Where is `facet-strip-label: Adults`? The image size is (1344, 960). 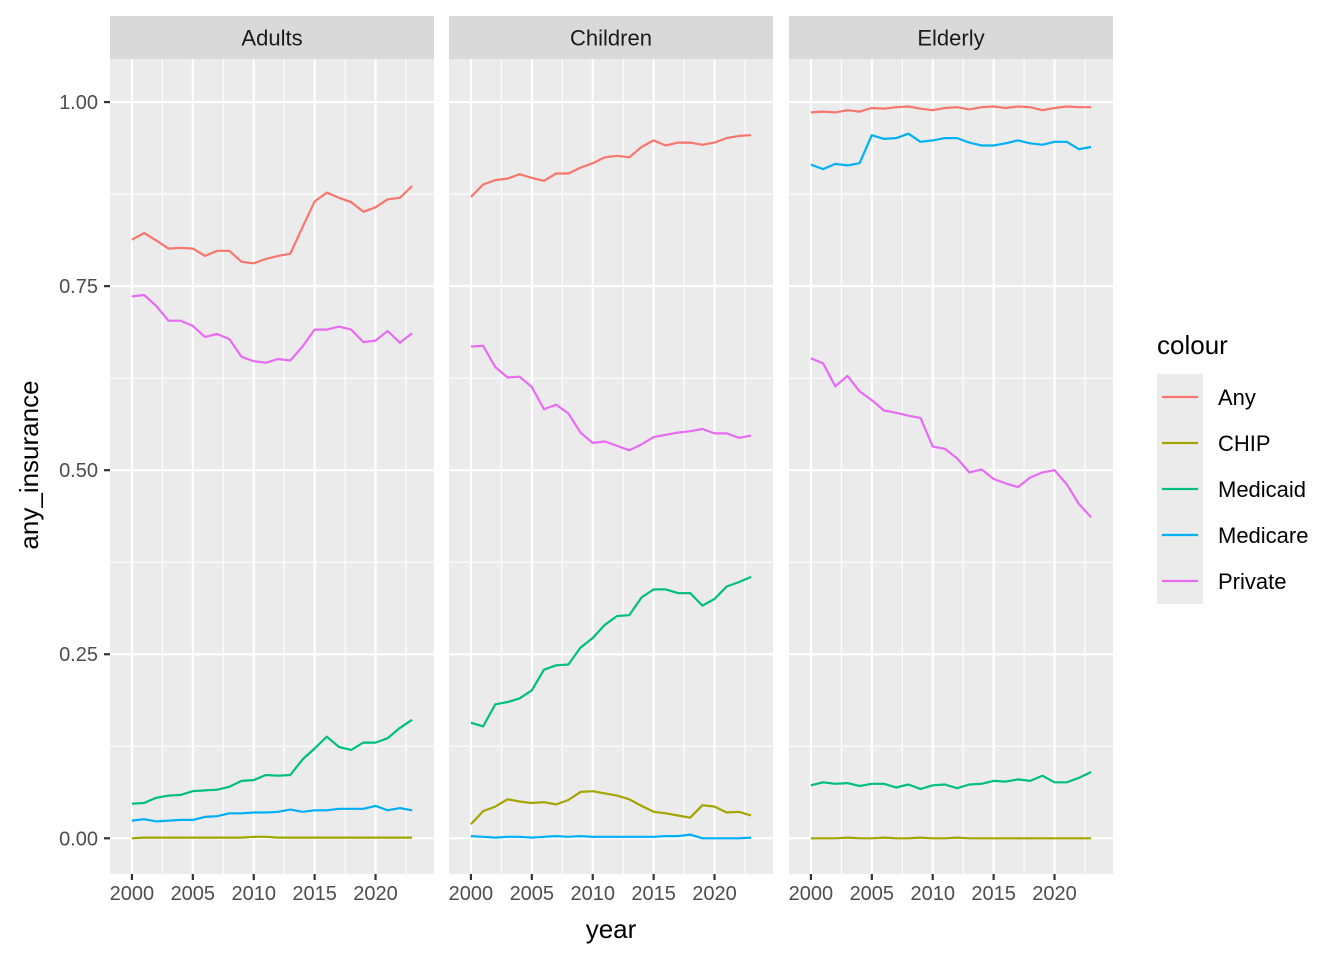 facet-strip-label: Adults is located at coordinates (271, 38).